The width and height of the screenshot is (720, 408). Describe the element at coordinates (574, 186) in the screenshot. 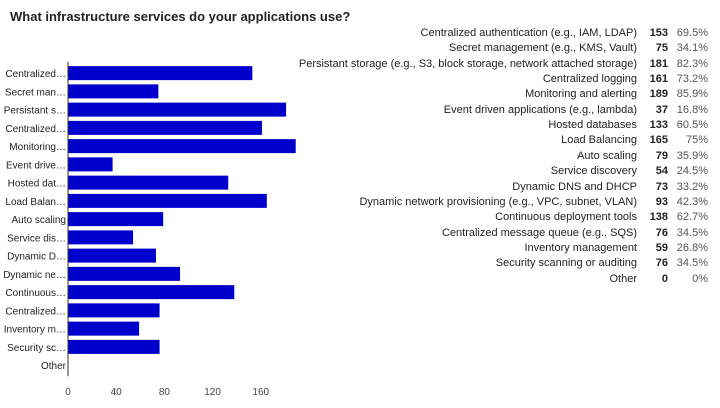

I see `option-label: Dynamic DNS and DHCP` at that location.